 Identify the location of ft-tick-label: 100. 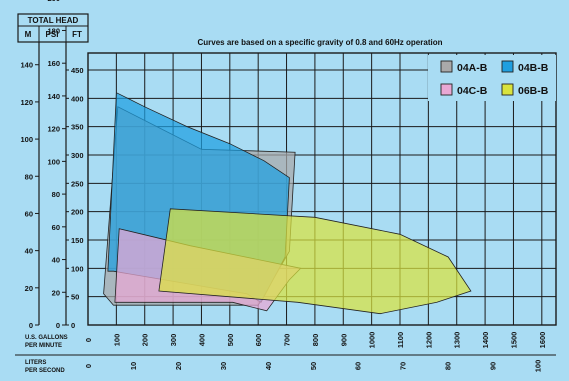
(77, 268).